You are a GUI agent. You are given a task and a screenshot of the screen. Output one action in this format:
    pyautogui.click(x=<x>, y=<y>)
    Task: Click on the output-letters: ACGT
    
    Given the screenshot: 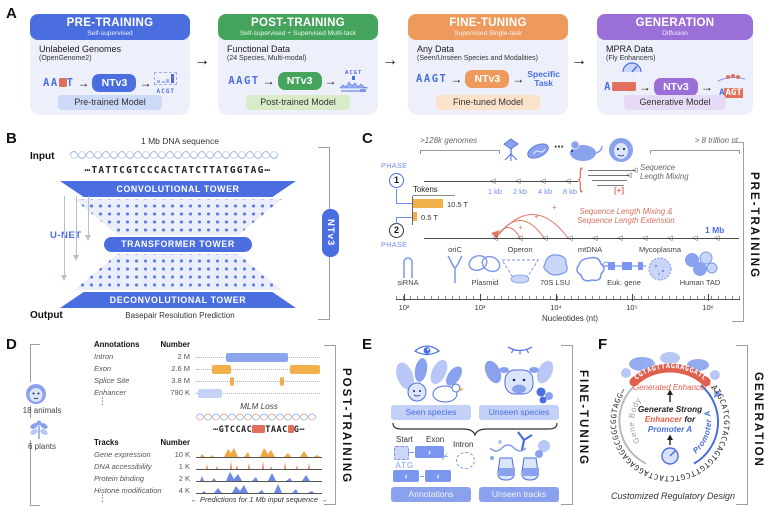 What is the action you would take?
    pyautogui.click(x=354, y=73)
    